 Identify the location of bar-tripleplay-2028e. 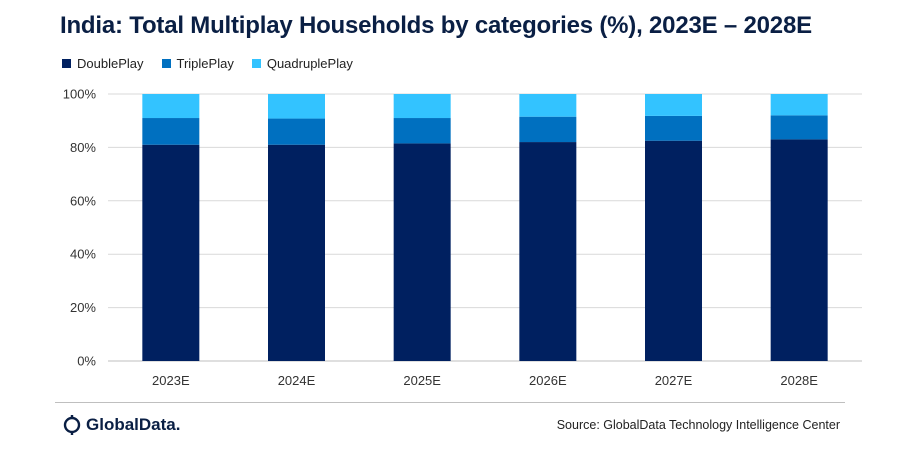
(799, 127).